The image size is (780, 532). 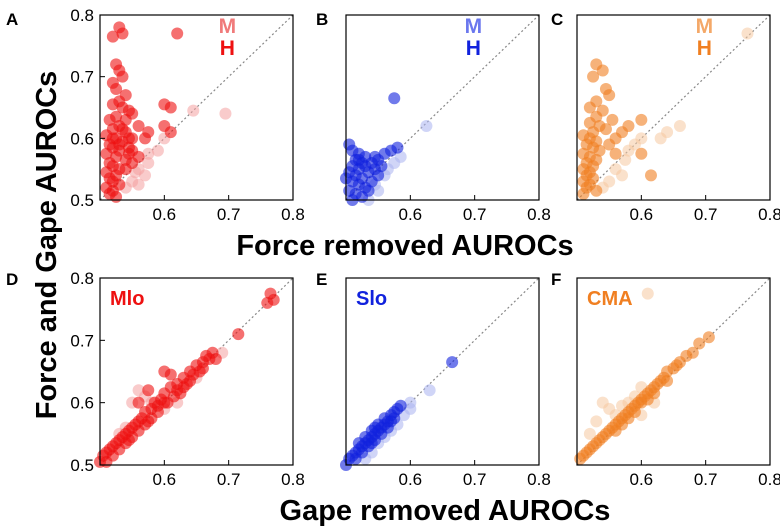 I want to click on panel-letter: F, so click(x=556, y=279).